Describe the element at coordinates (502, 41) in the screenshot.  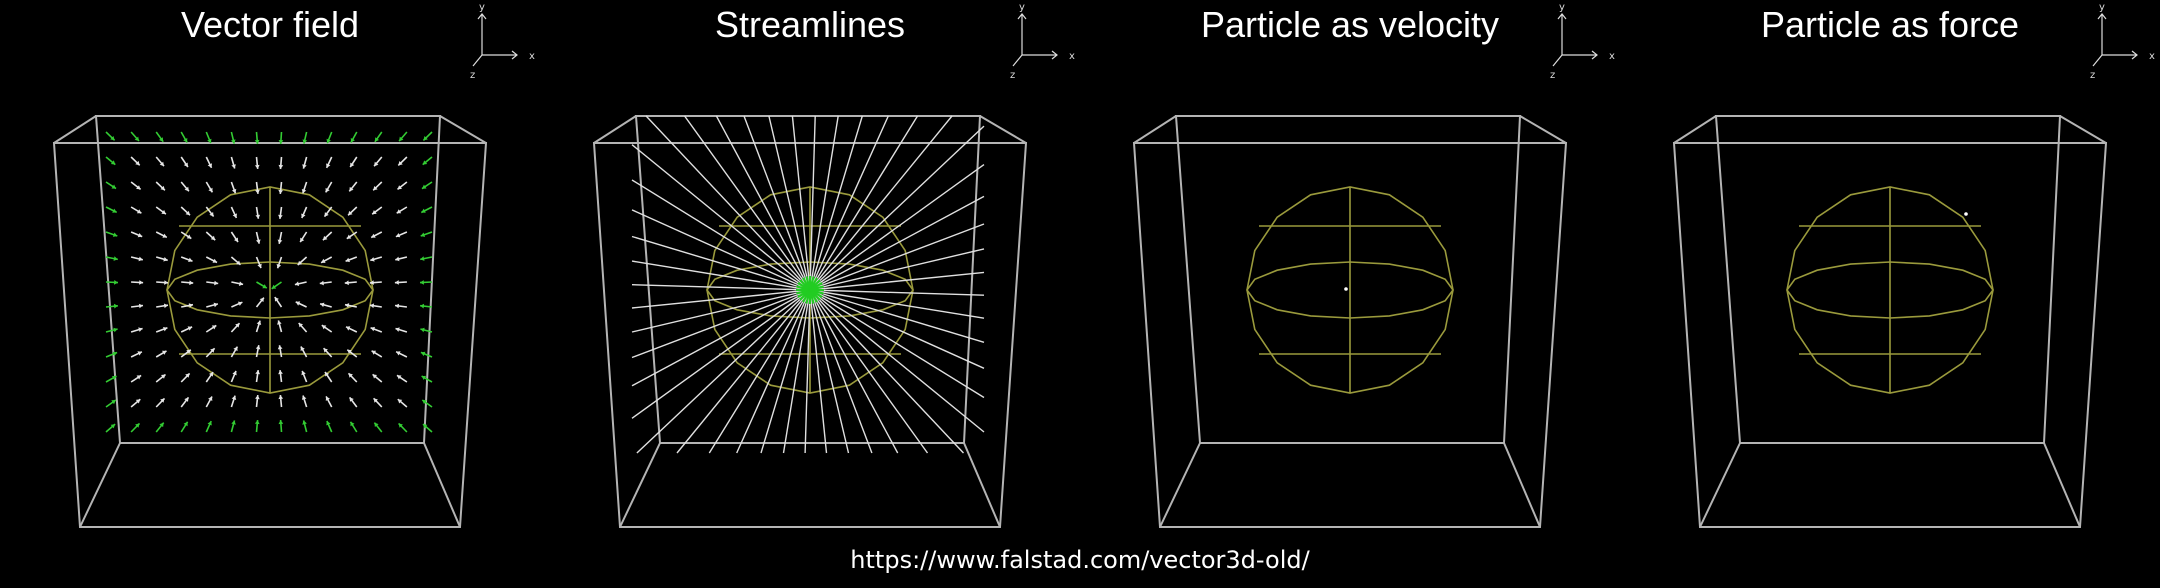
I see `axes-indicator-icon: y x z` at that location.